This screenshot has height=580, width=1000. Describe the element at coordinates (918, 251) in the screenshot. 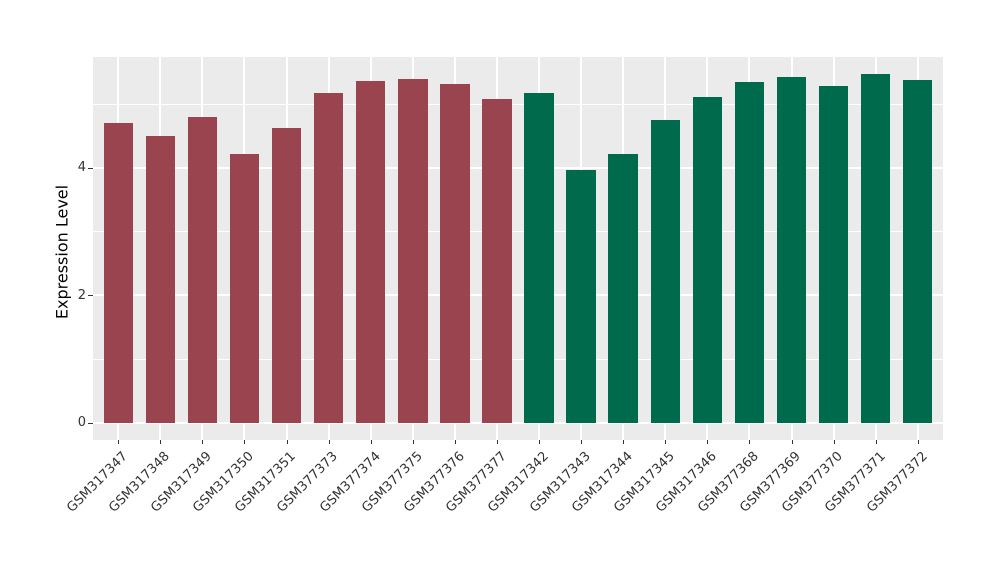

I see `bar-GSM377372` at that location.